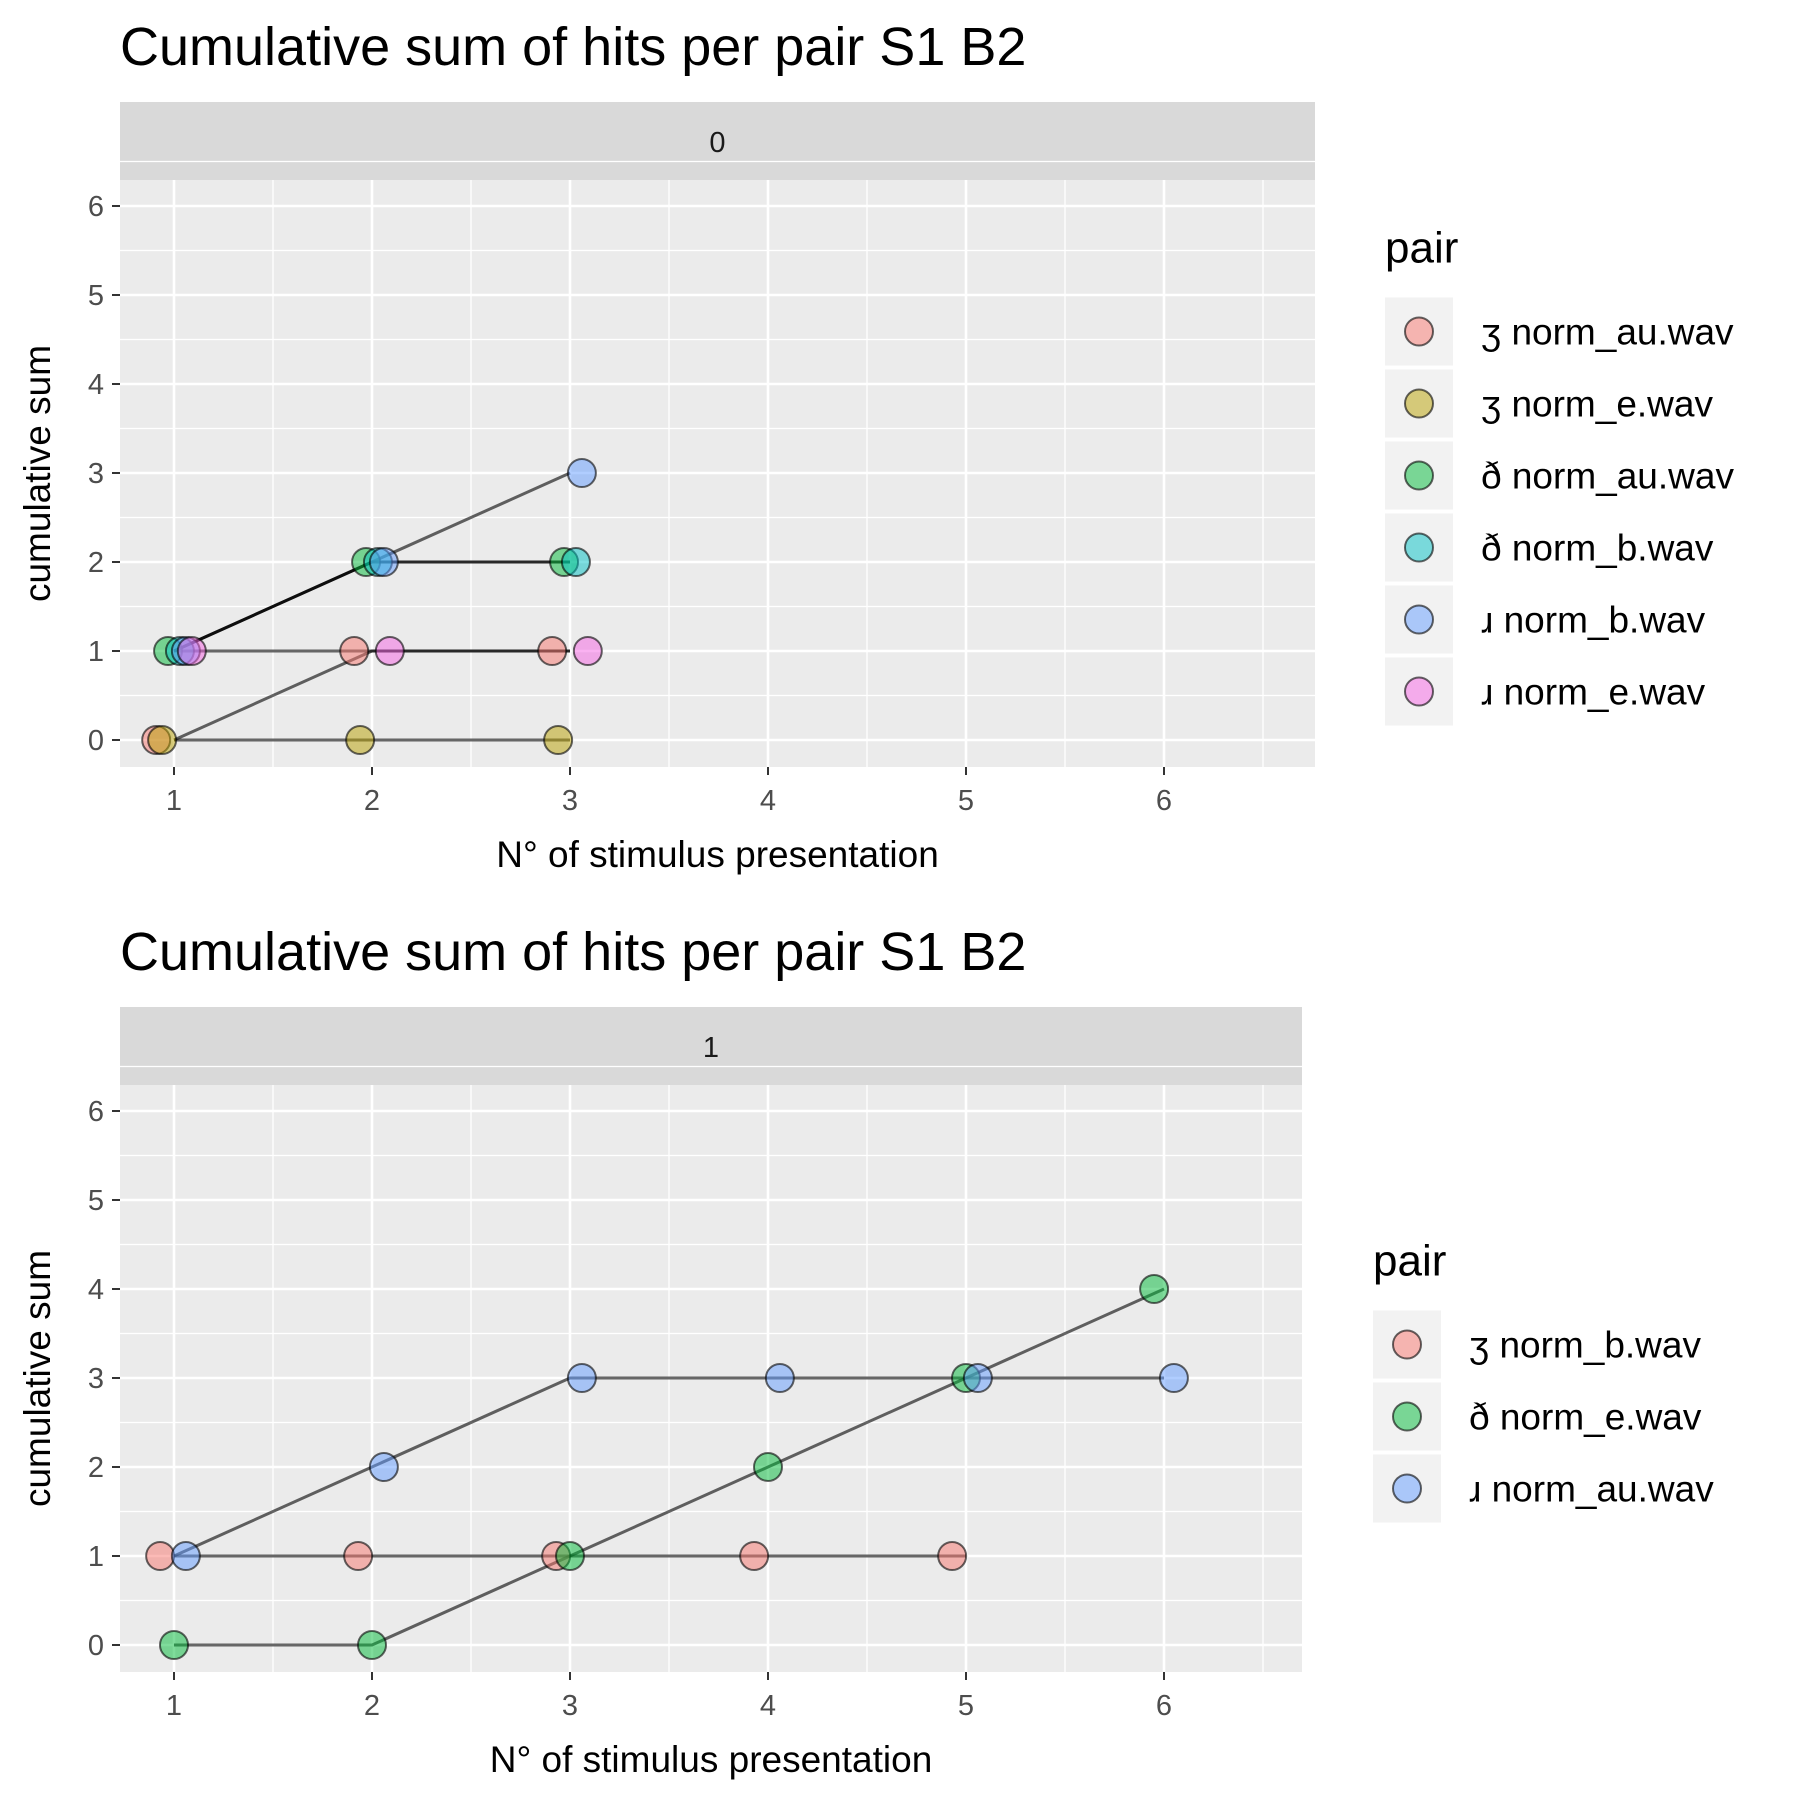  I want to click on legend-label: ʒ norm_e.wav, so click(1597, 404).